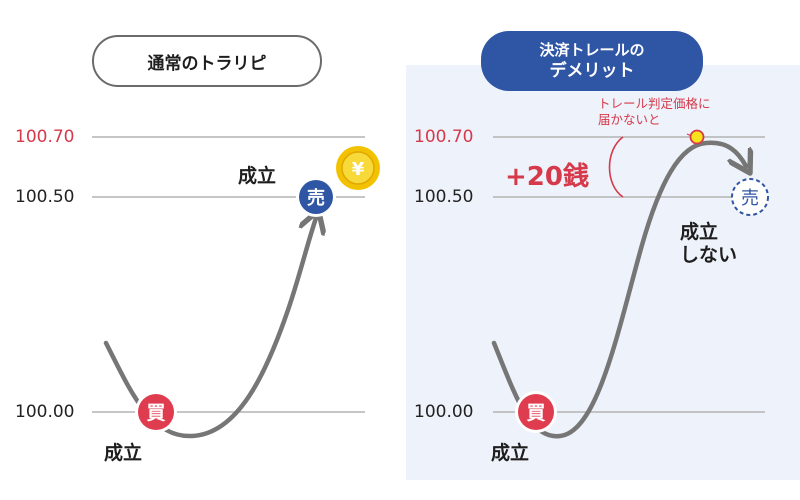 Image resolution: width=800 pixels, height=500 pixels. I want to click on trail-demerit-title-line2: デメリット, so click(592, 71).